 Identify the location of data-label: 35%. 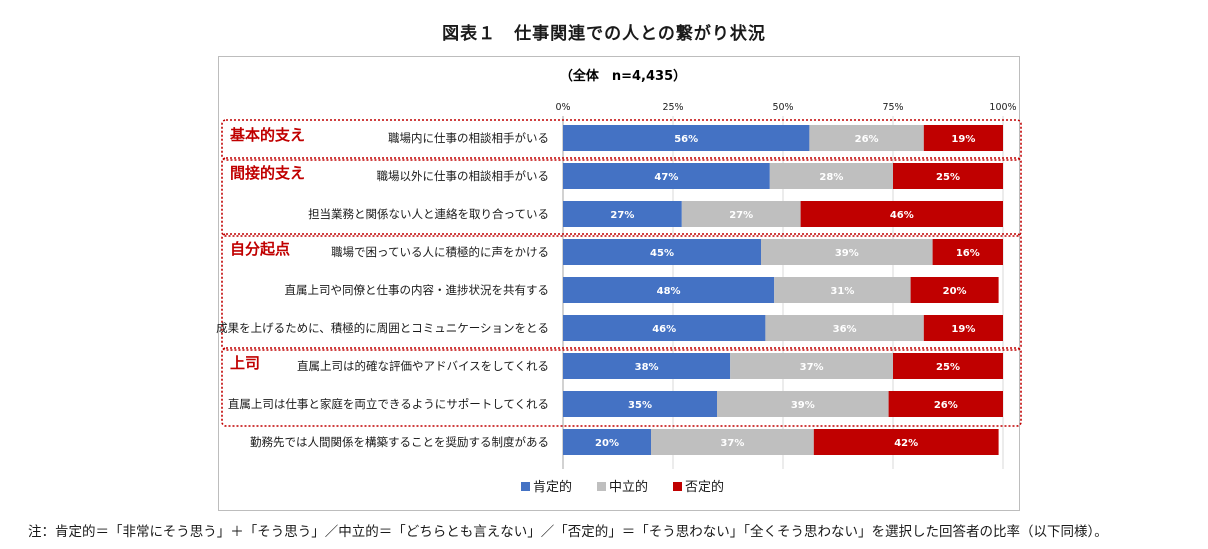
(640, 405).